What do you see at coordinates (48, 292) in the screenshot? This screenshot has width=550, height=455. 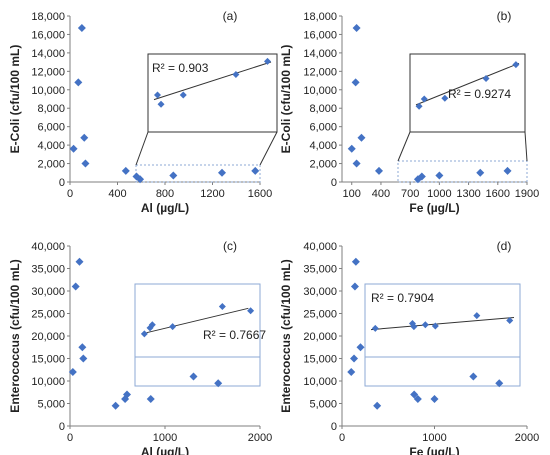 I see `y-tick-label: 30,000` at bounding box center [48, 292].